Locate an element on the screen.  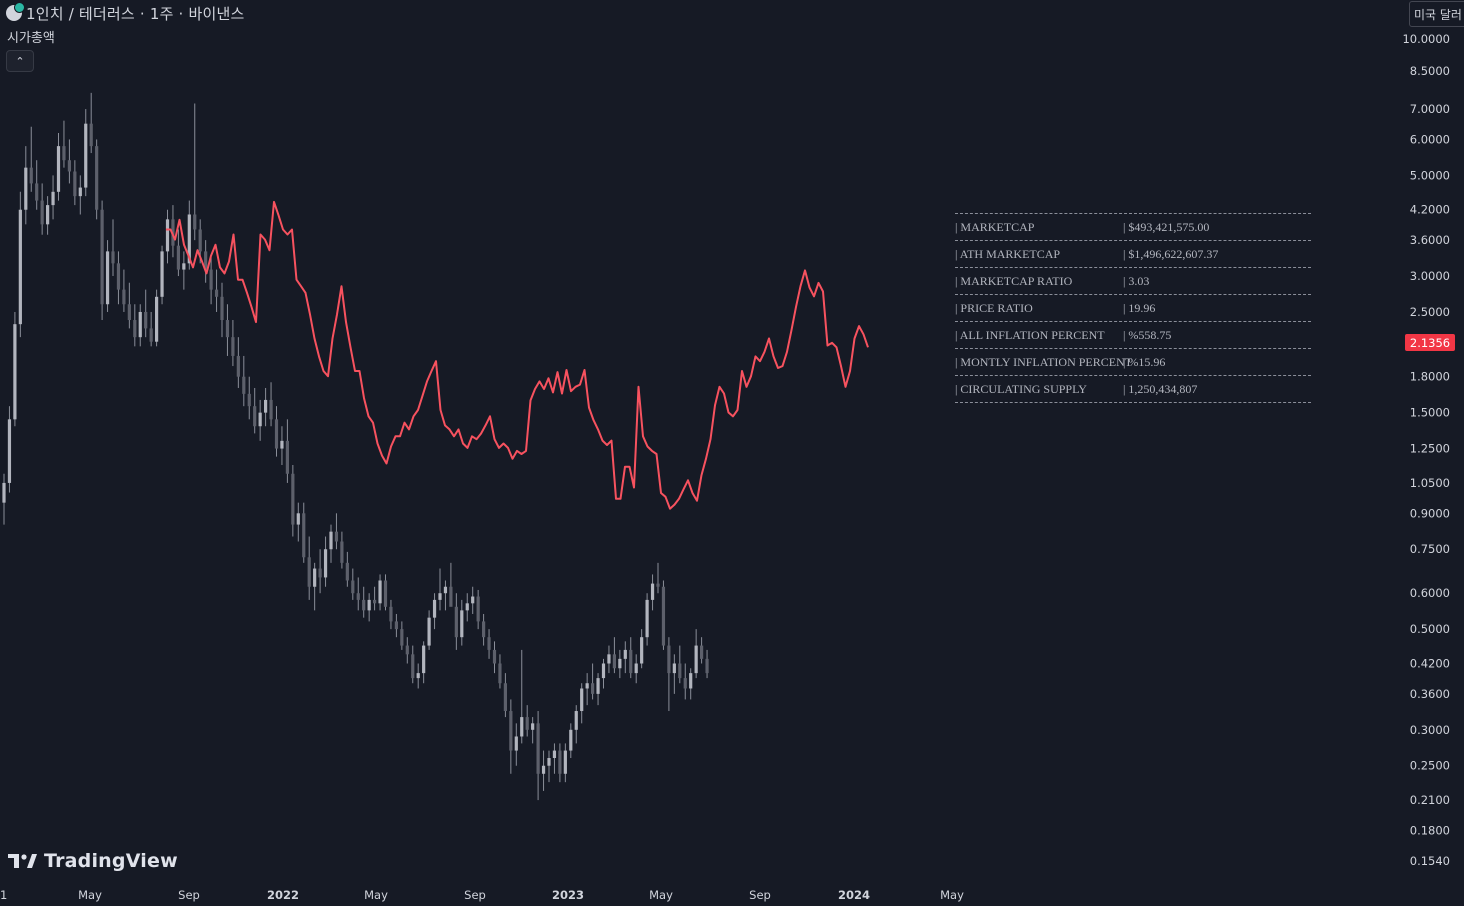
symbol-header: 1인치 / 테더러스 · 1주 · 바이낸스 is located at coordinates (125, 13).